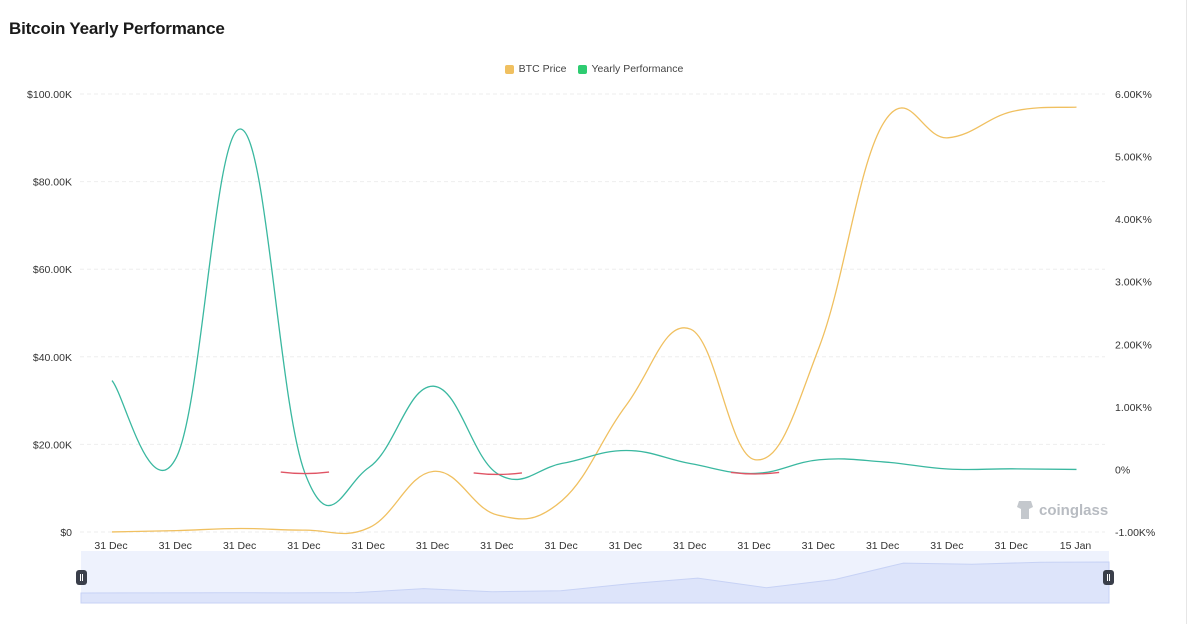 Image resolution: width=1200 pixels, height=624 pixels. What do you see at coordinates (52, 183) in the screenshot?
I see `left-tick-label: $80.00K` at bounding box center [52, 183].